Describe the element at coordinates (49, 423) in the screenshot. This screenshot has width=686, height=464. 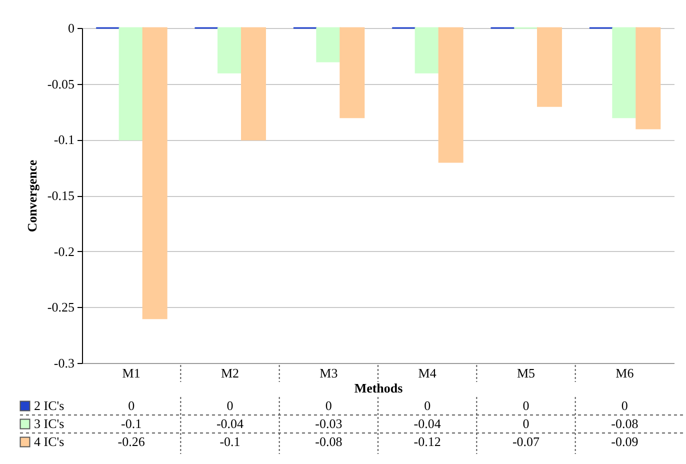
I see `legend-label: 3 IC's` at that location.